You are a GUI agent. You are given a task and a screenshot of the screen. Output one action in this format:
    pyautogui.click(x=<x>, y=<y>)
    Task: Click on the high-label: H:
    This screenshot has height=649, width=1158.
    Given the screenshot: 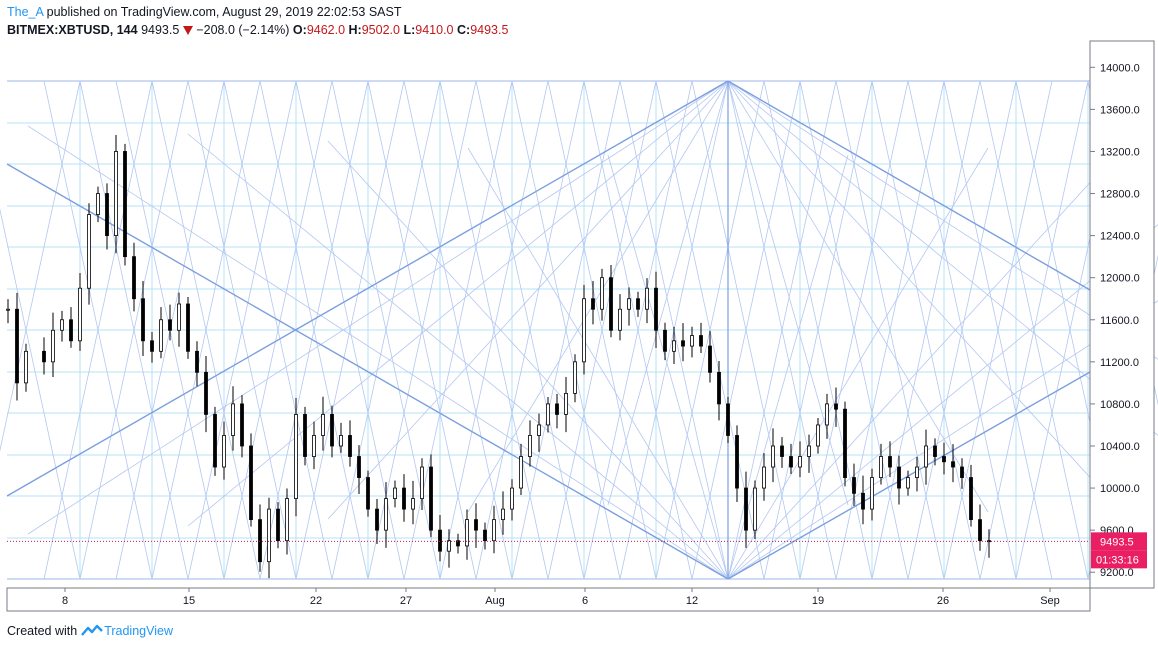 What is the action you would take?
    pyautogui.click(x=355, y=30)
    